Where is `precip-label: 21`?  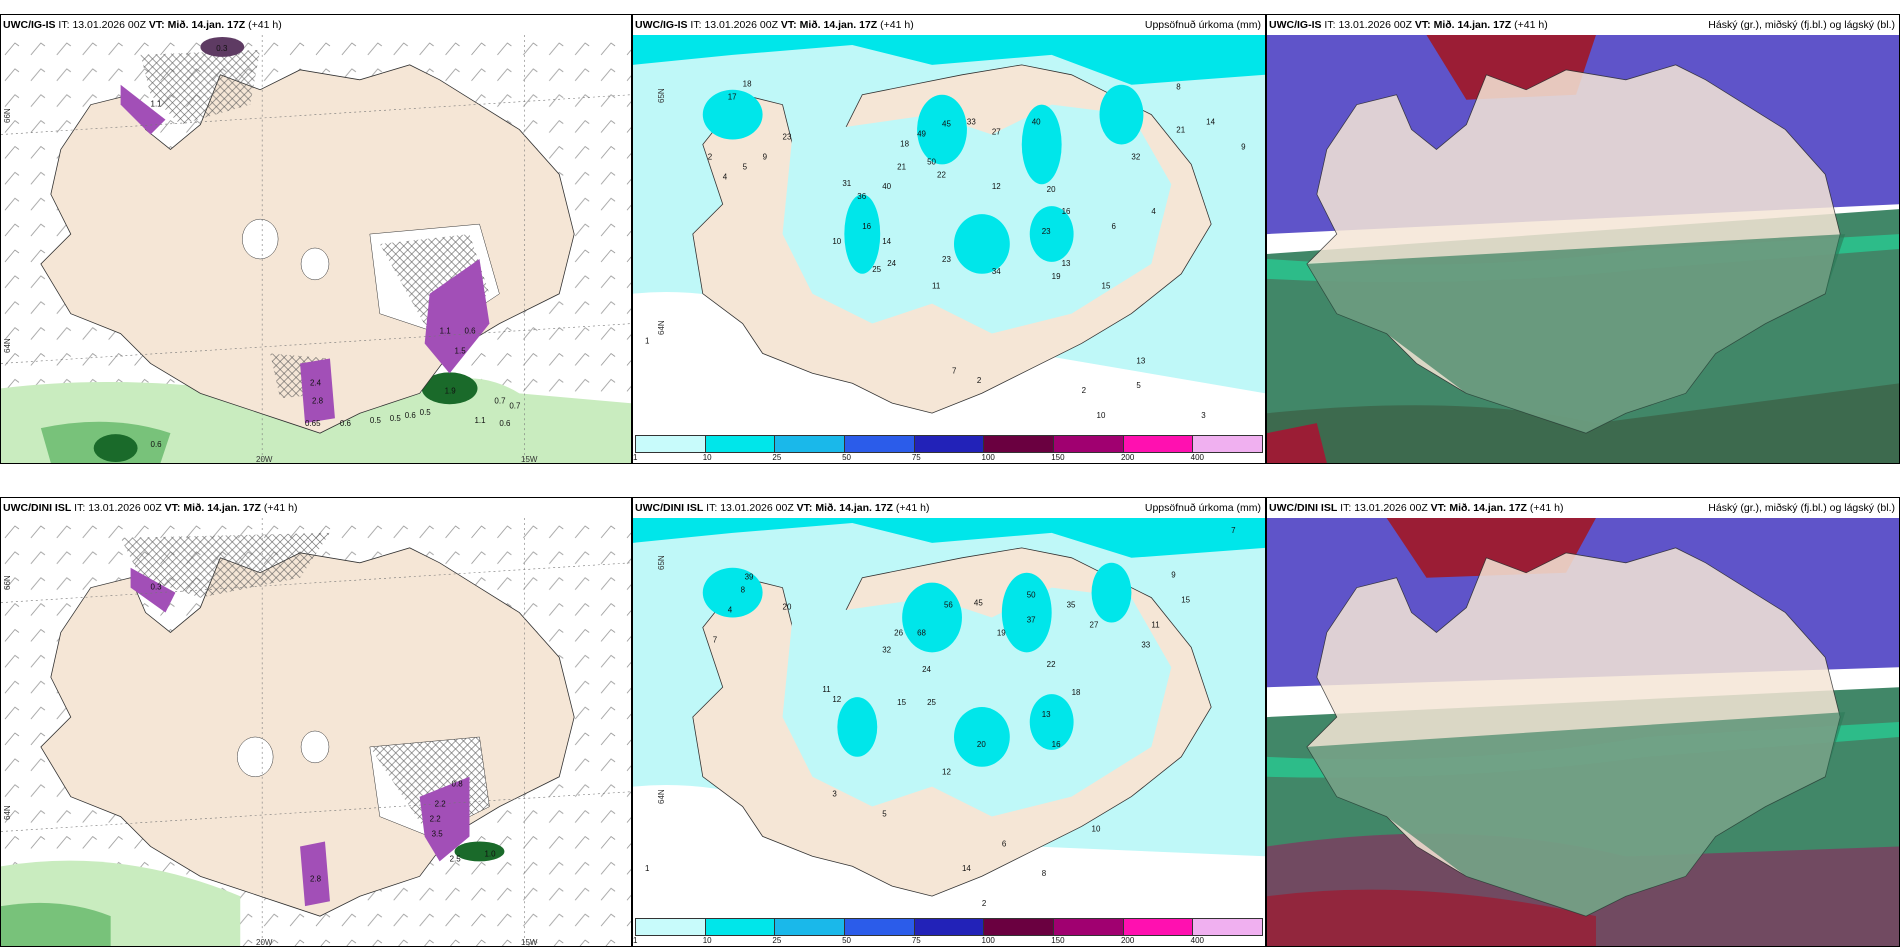
precip-label: 21 is located at coordinates (901, 166).